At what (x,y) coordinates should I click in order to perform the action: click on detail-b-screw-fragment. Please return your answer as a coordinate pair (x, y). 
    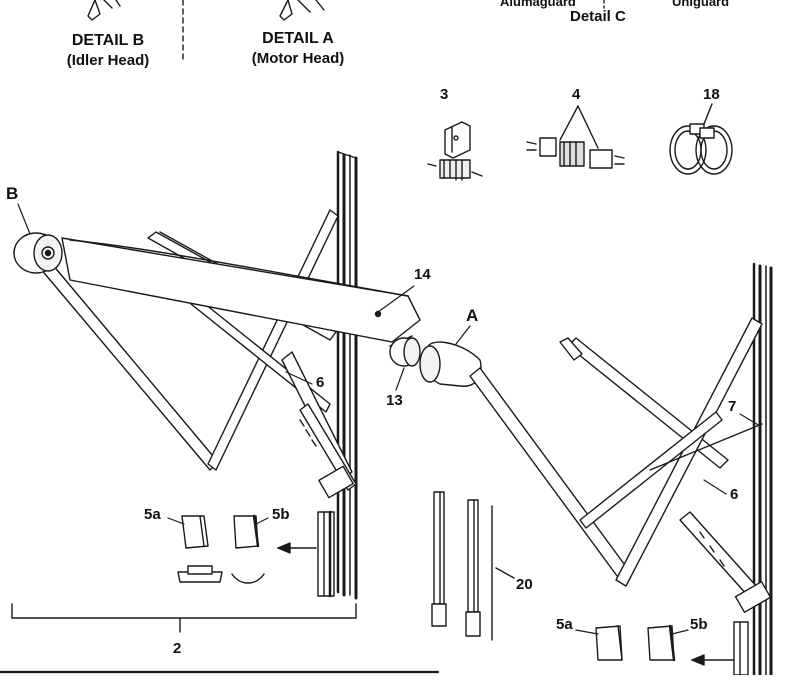
    Looking at the image, I should click on (104, 10).